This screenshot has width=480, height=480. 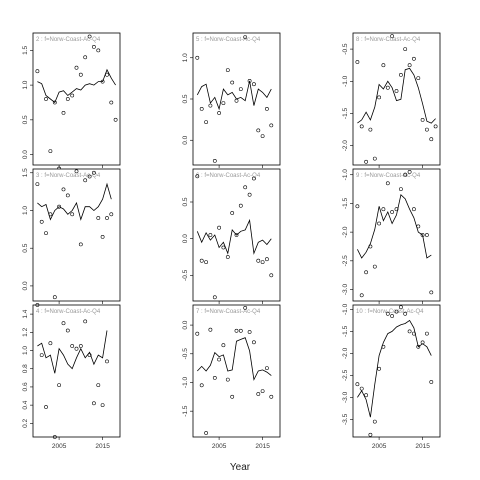 What do you see at coordinates (59, 446) in the screenshot?
I see `x-tick-label: 2005` at bounding box center [59, 446].